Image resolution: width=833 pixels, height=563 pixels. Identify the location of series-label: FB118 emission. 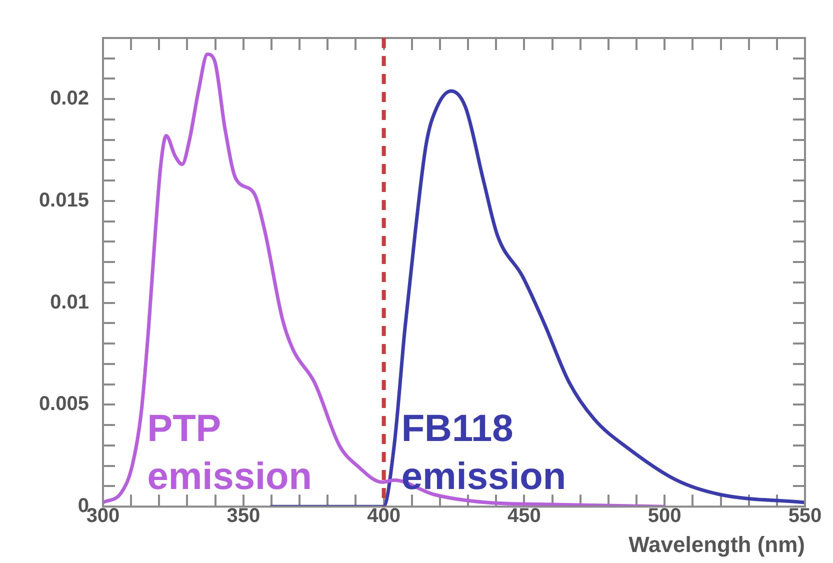
(483, 453).